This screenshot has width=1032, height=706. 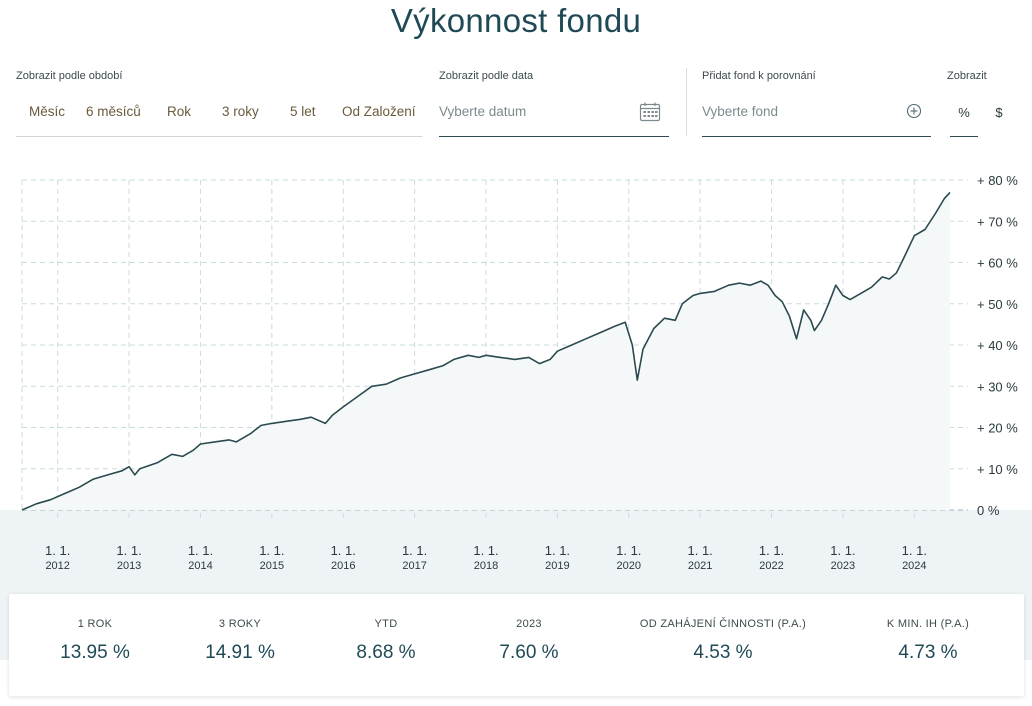 I want to click on x-tick-year-label: 2019, so click(x=557, y=566).